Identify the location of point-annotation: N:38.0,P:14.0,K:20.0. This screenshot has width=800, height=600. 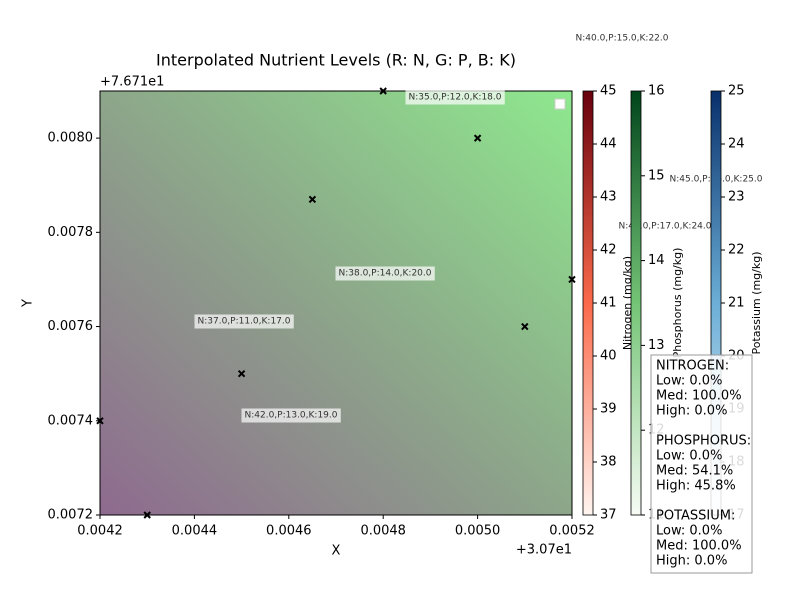
(385, 274).